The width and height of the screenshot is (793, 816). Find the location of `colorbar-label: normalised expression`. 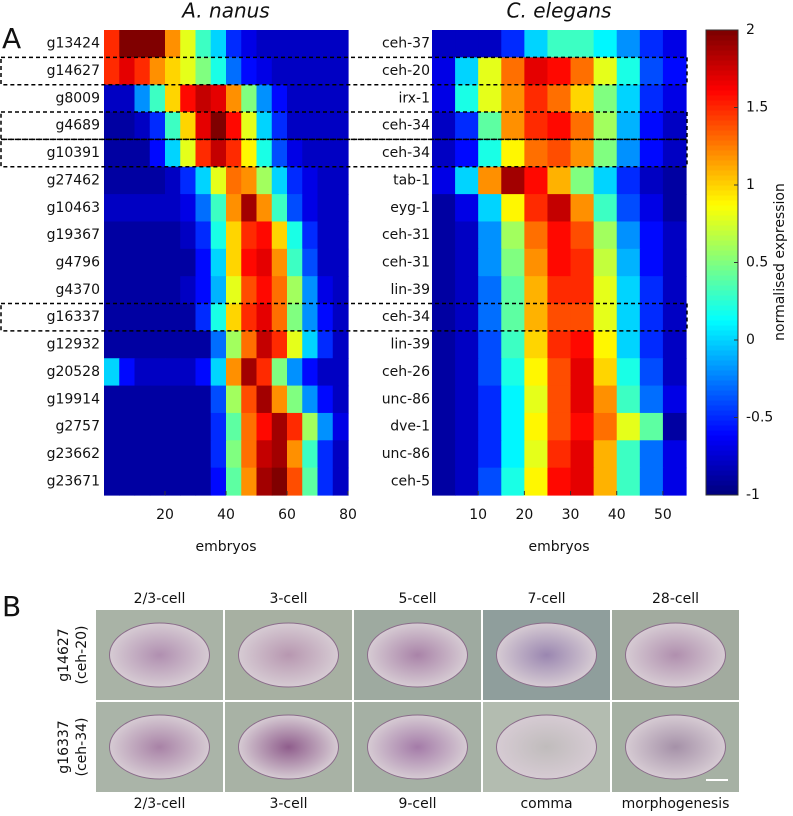

colorbar-label: normalised expression is located at coordinates (780, 262).